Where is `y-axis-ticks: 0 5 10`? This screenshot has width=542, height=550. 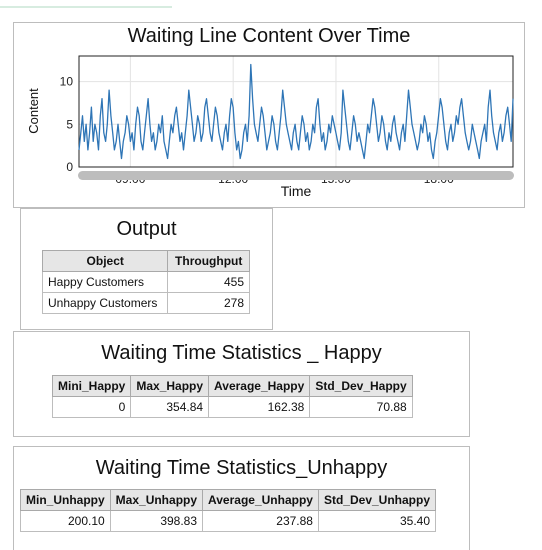
y-axis-ticks: 0 5 10 is located at coordinates (67, 124).